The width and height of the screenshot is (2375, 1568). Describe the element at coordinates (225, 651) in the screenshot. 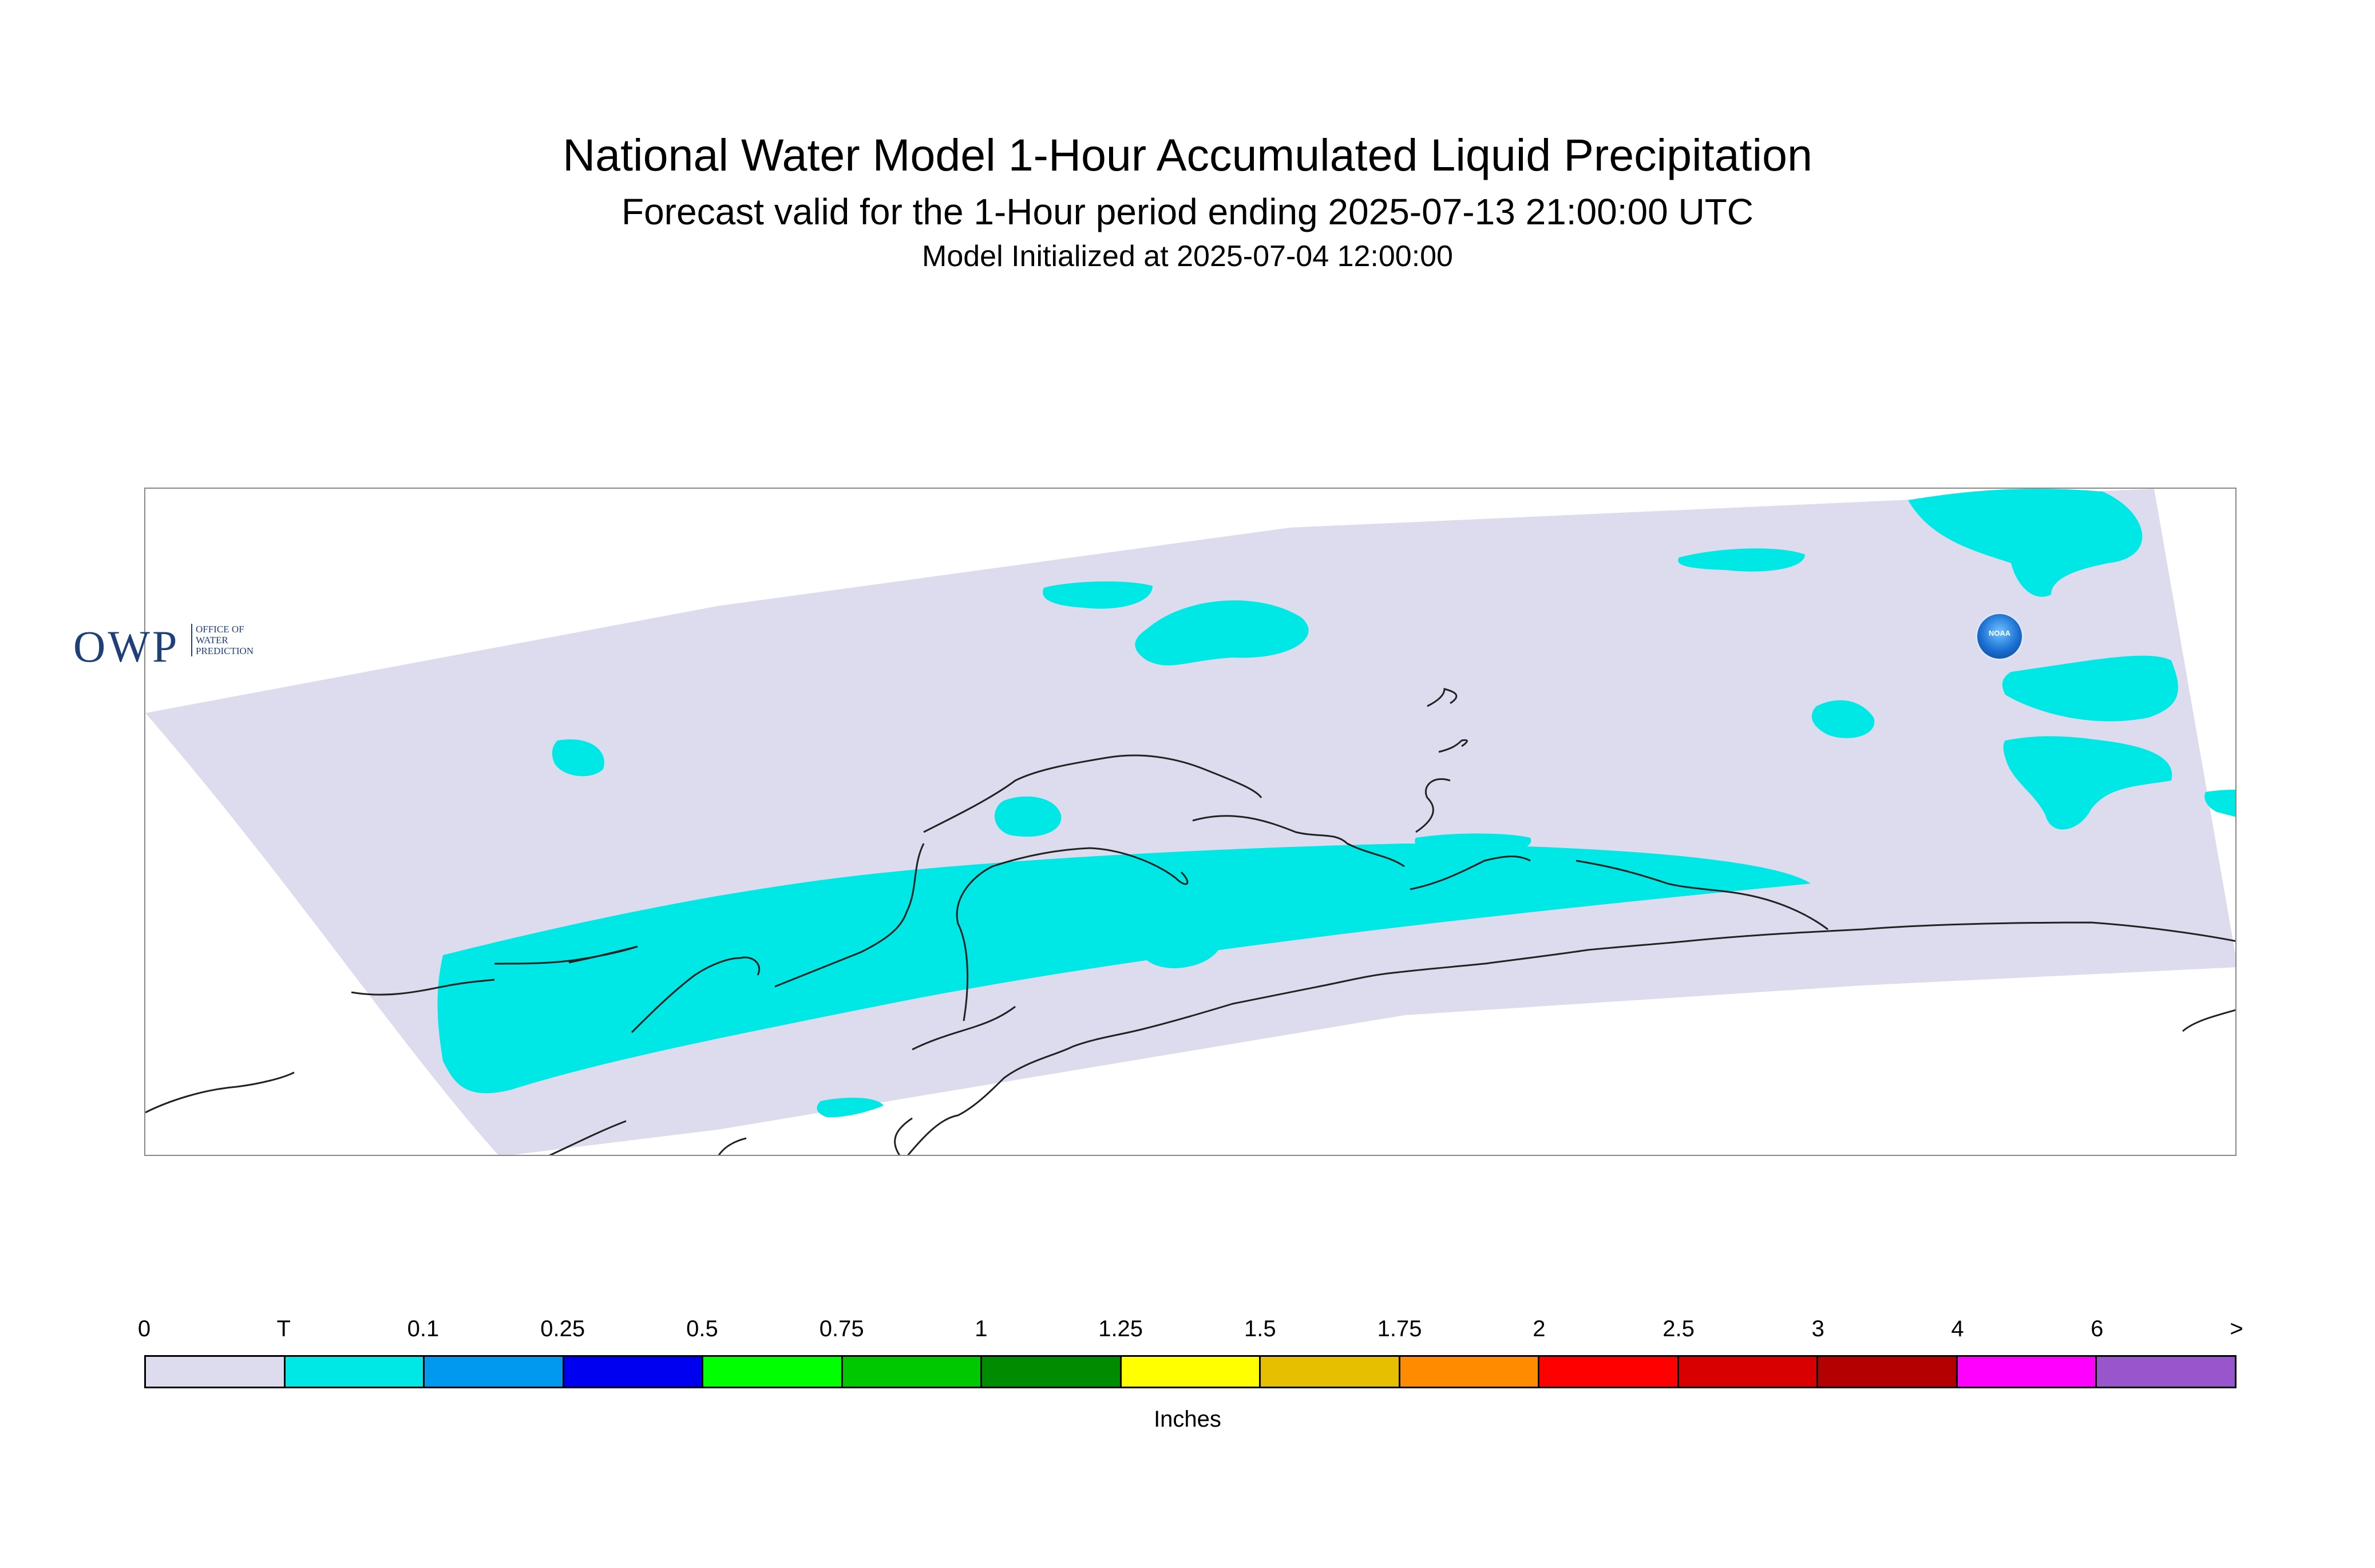

I see `owp-sub-line: PREDICTION` at that location.